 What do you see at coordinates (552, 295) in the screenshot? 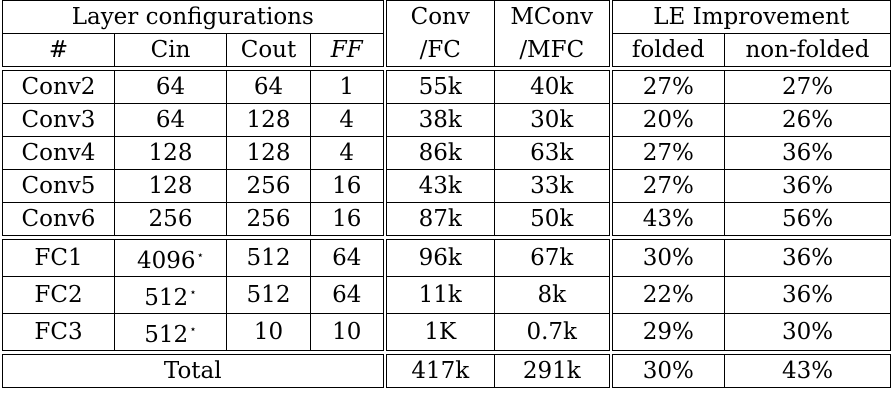
I see `mconv-cell: 8k` at bounding box center [552, 295].